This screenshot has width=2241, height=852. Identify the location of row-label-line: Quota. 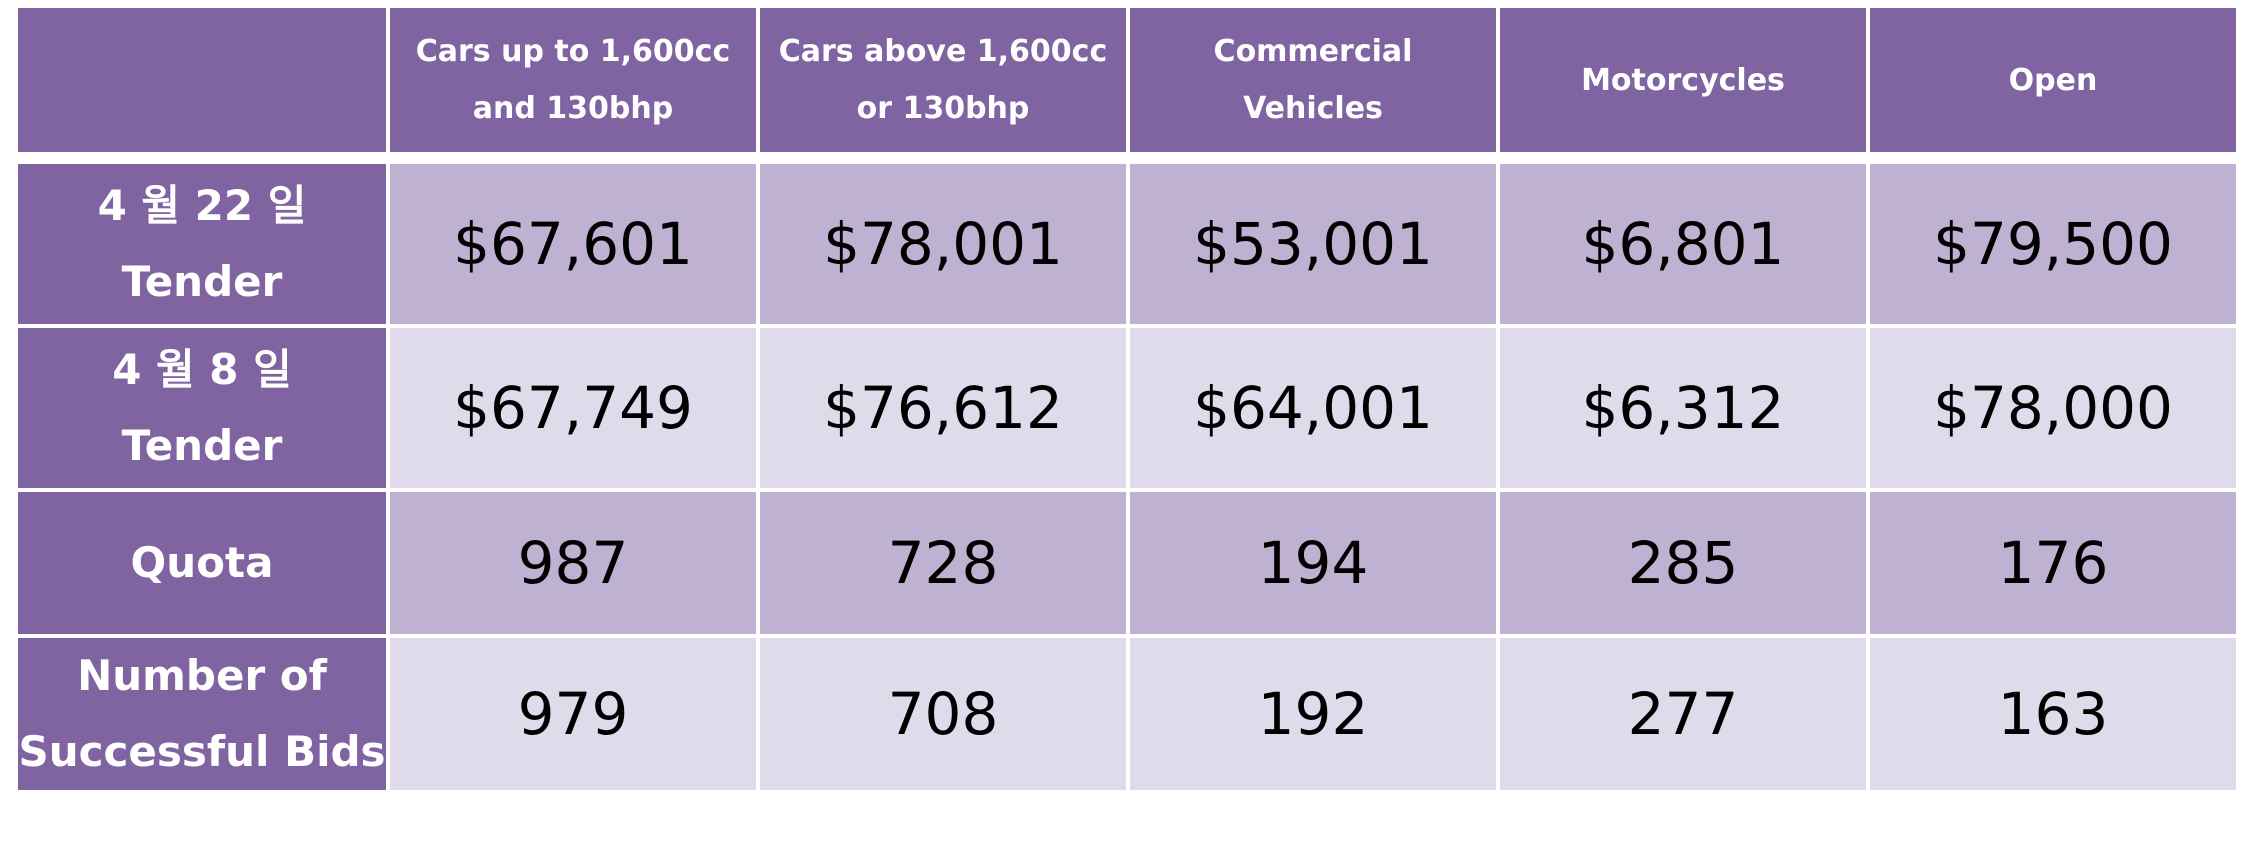
(202, 562).